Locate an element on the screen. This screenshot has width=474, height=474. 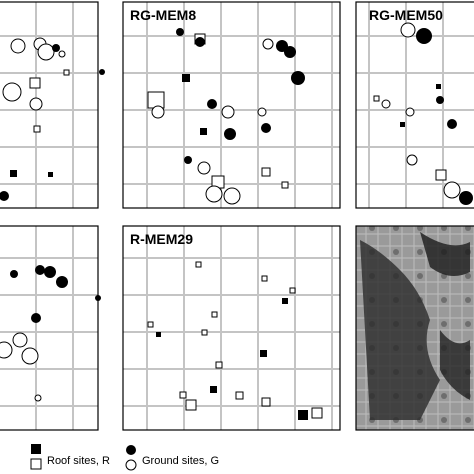
legend-ground-filled is located at coordinates (131, 450).